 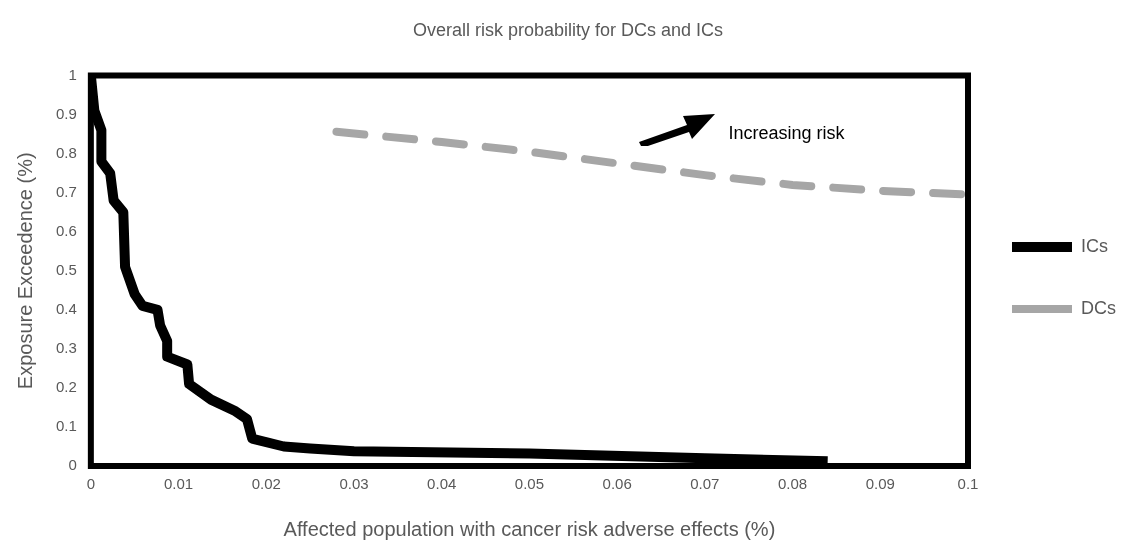 I want to click on x-tick-label: 0.1, so click(x=968, y=484).